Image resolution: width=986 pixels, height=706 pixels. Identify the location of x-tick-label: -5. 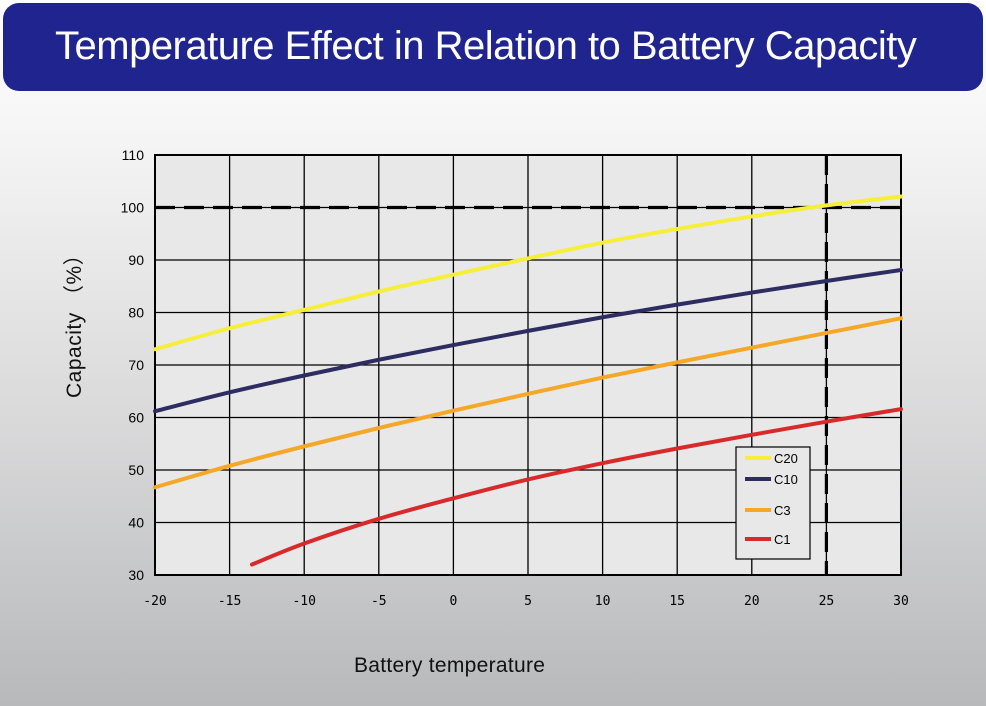
(379, 601).